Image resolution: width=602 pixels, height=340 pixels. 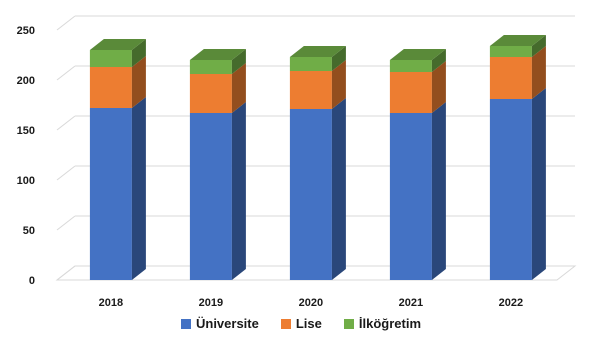 What do you see at coordinates (511, 303) in the screenshot?
I see `x-tick-label: 2022` at bounding box center [511, 303].